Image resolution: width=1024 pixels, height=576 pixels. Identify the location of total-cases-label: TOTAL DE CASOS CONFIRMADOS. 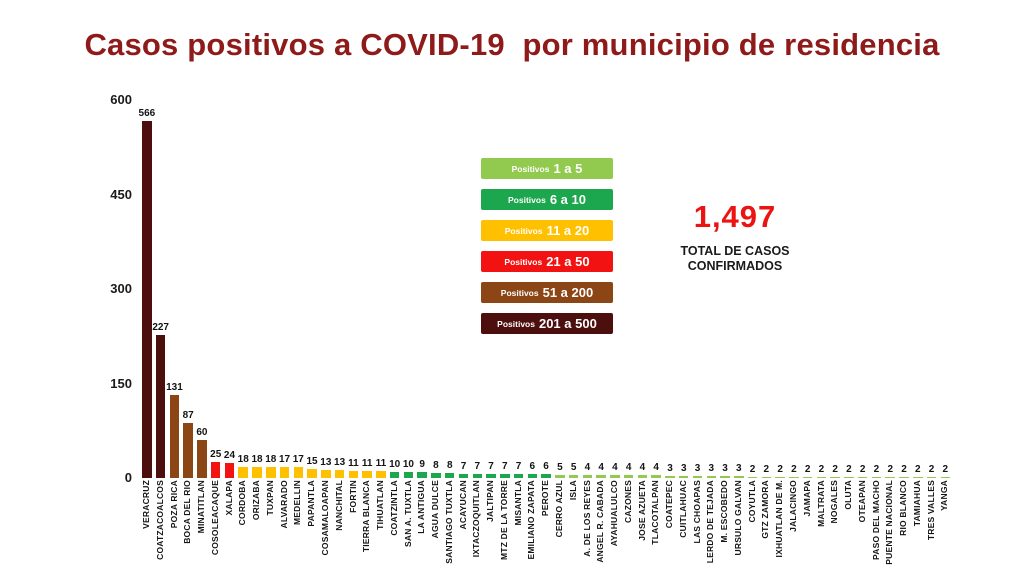
(735, 259).